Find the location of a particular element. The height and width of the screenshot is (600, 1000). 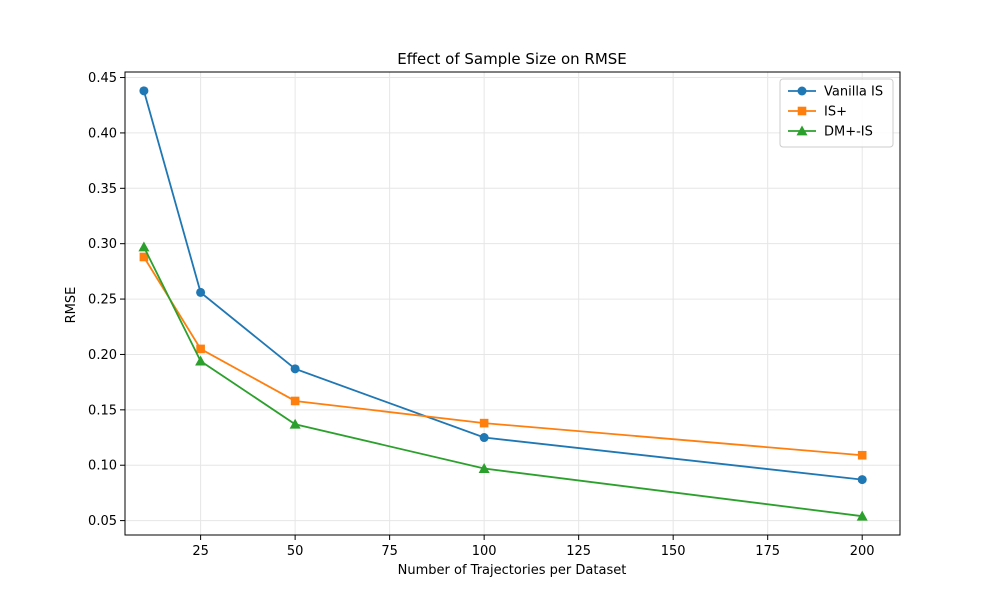

legend-label: IS+ is located at coordinates (835, 112).